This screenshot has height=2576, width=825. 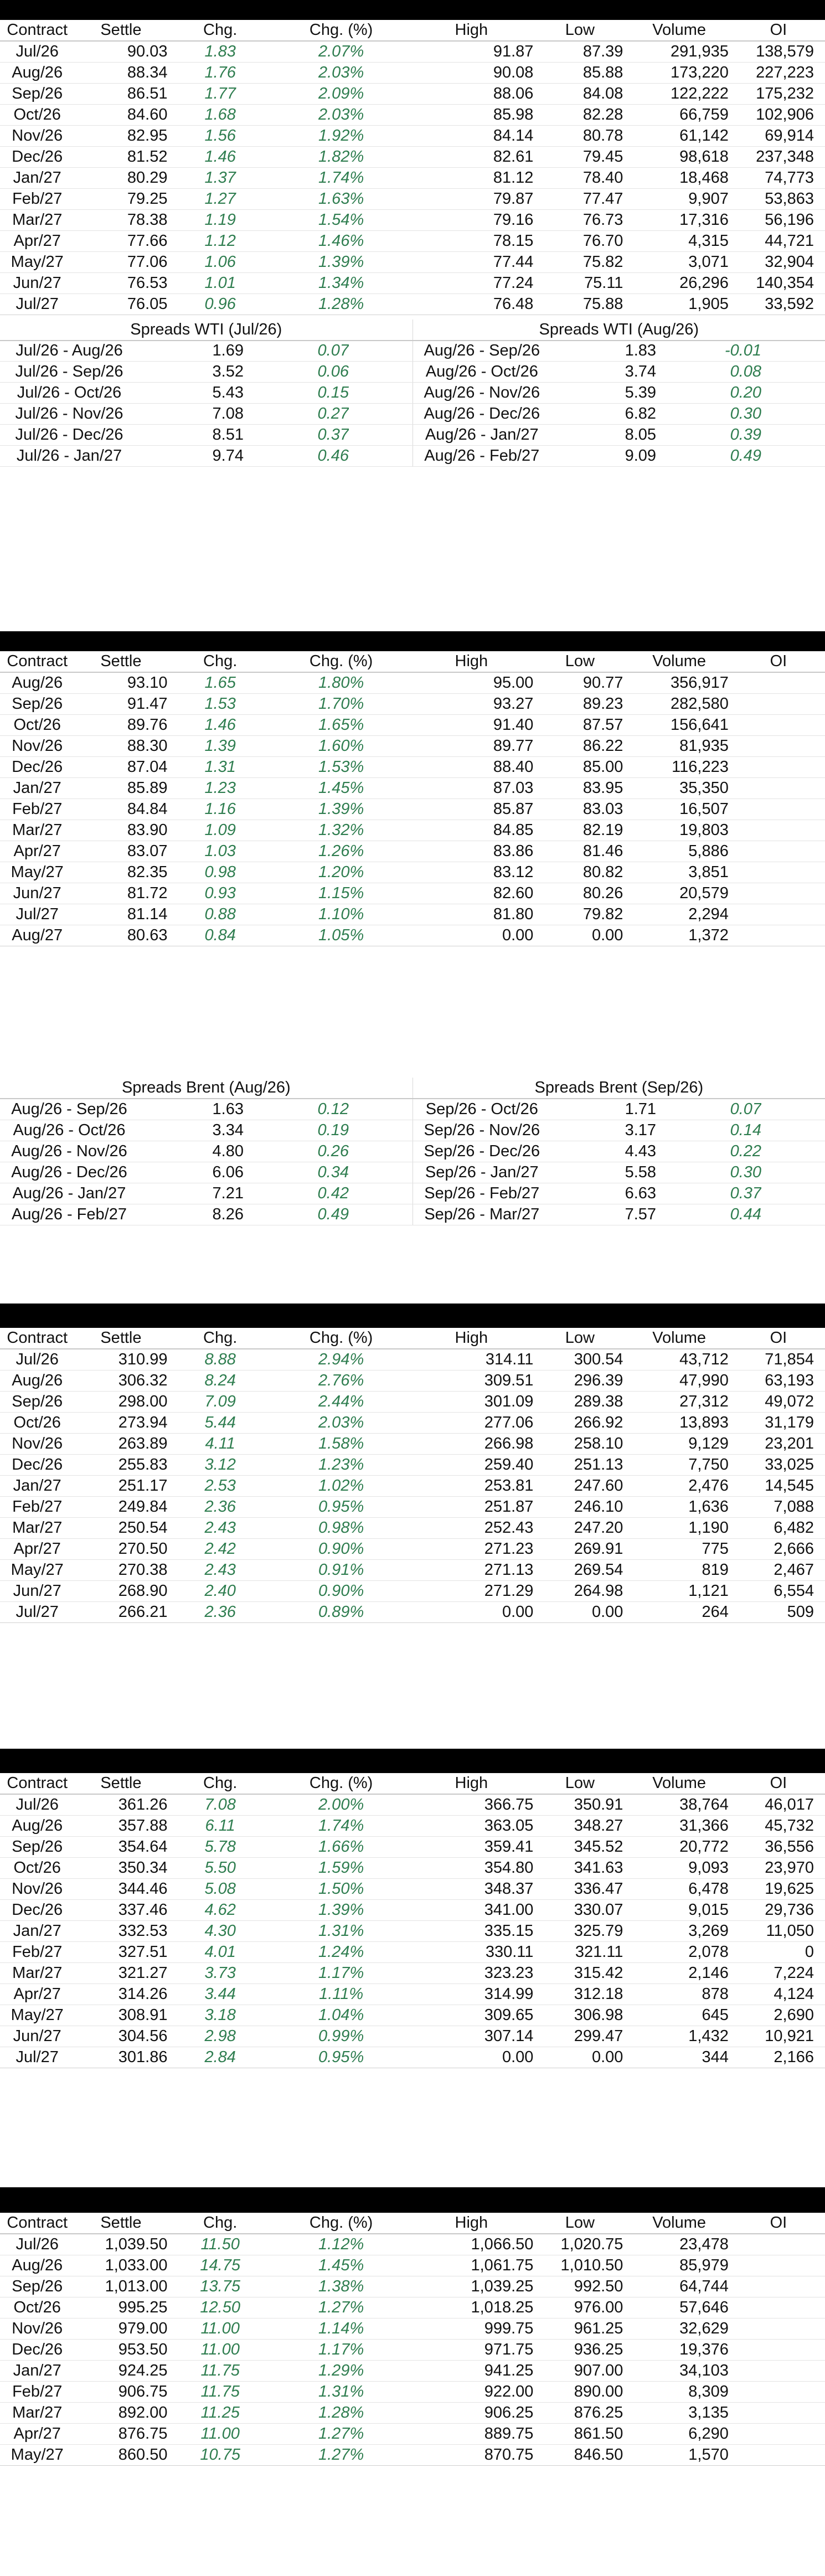 What do you see at coordinates (220, 1444) in the screenshot?
I see `change-cell: 4.11` at bounding box center [220, 1444].